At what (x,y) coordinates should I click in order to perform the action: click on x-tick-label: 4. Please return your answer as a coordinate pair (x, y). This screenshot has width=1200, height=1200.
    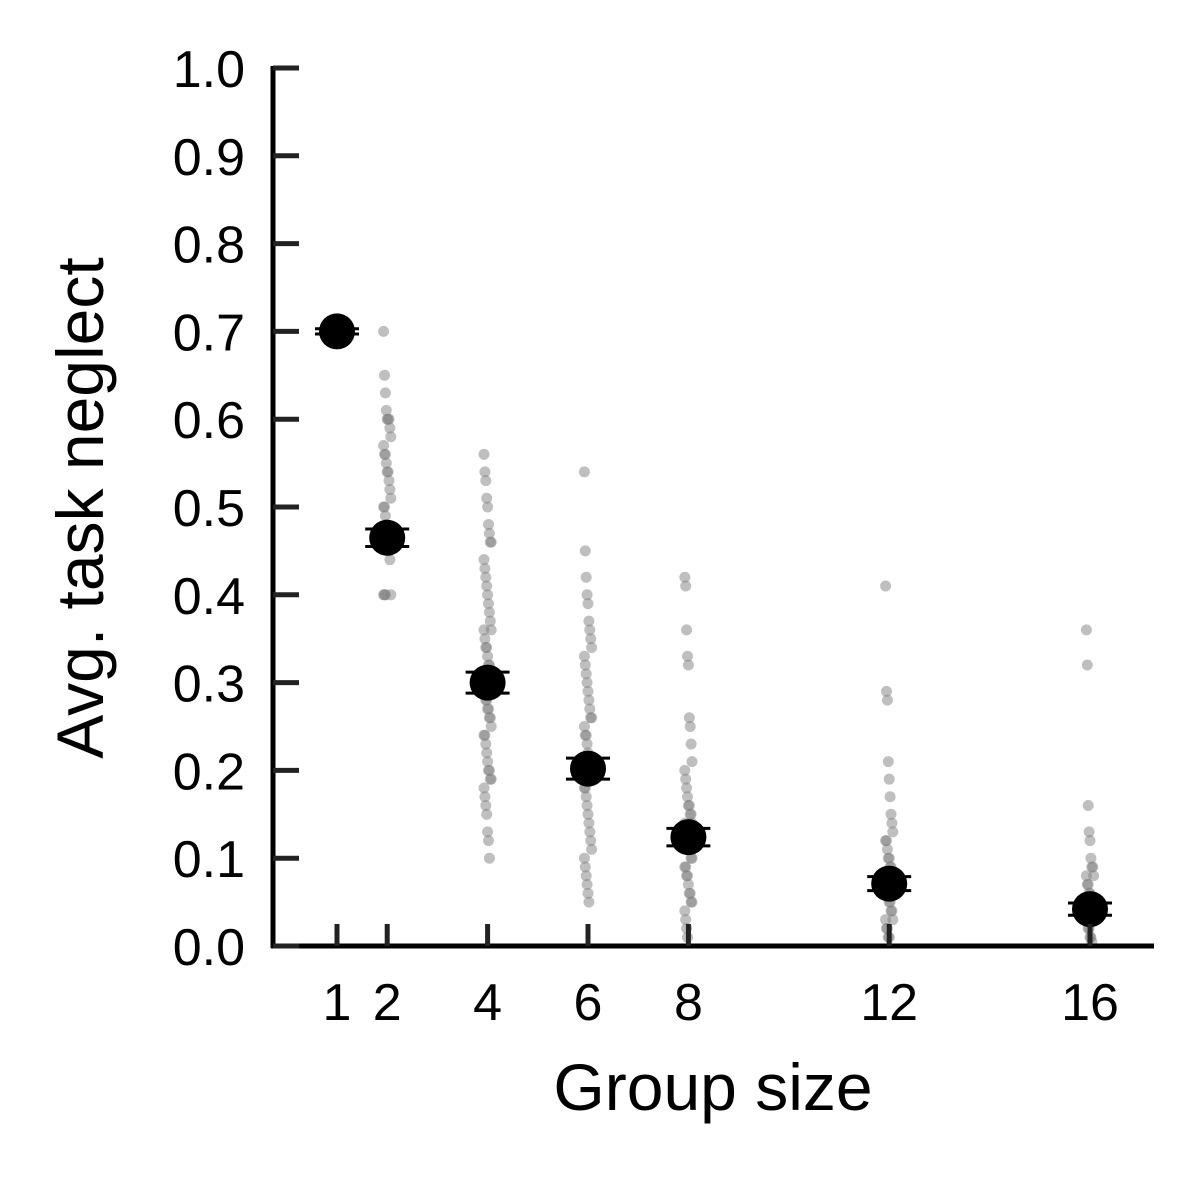
    Looking at the image, I should click on (487, 1003).